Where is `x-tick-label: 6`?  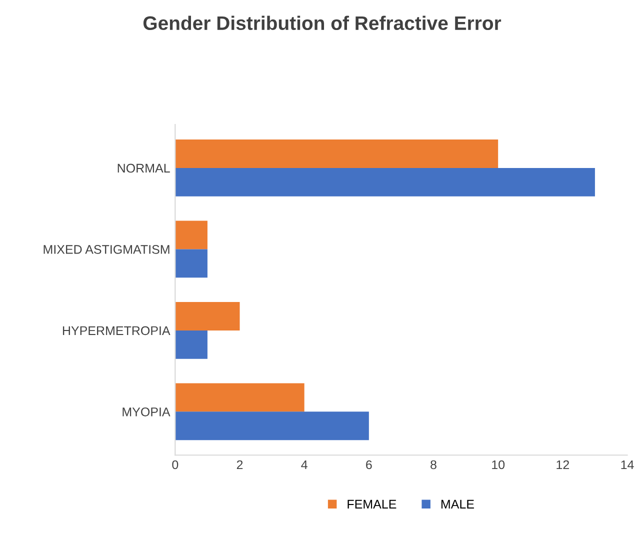 x-tick-label: 6 is located at coordinates (369, 465).